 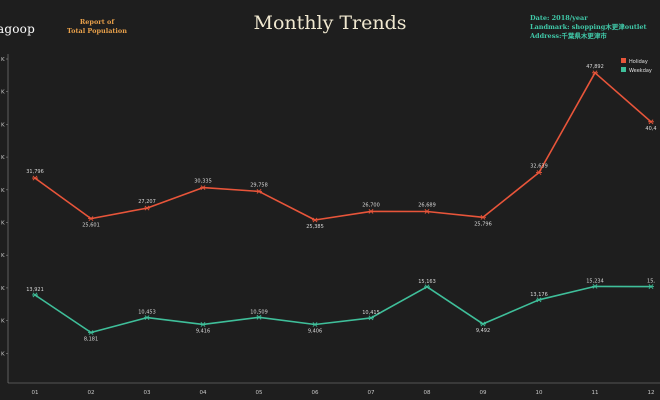 I want to click on data-label-holiday: 29,758, so click(x=259, y=185).